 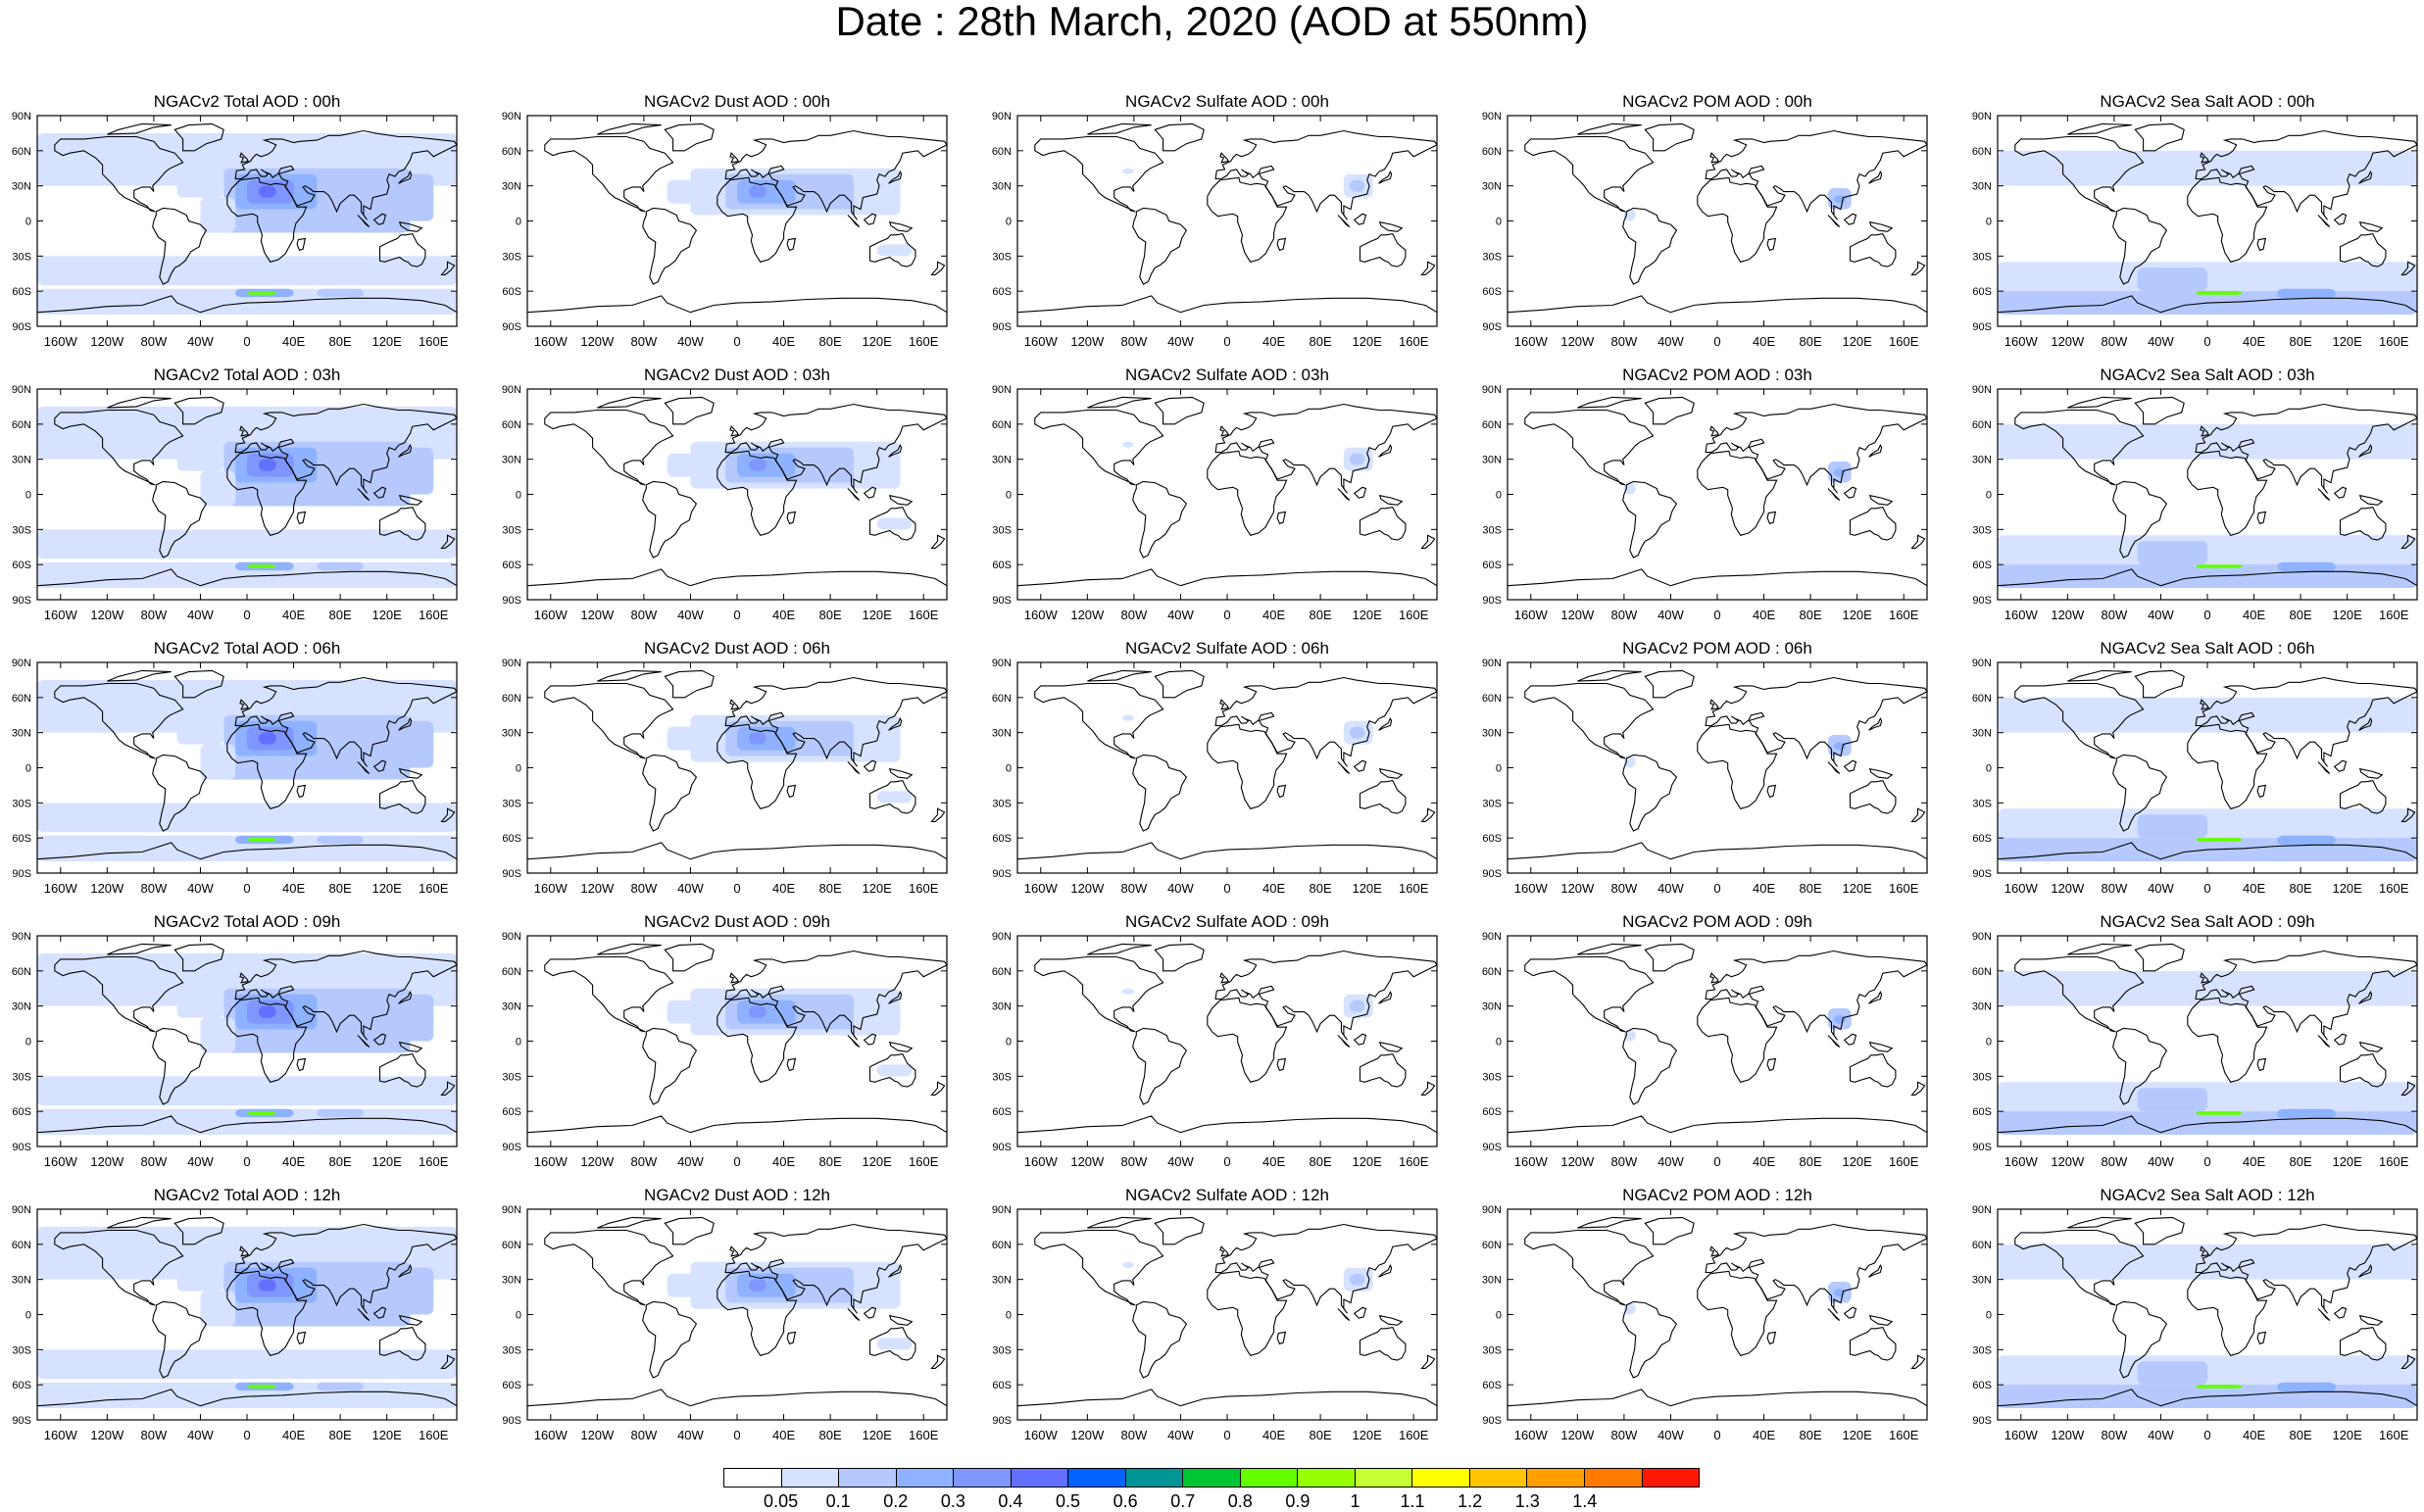 I want to click on aod-field, so click(x=1247, y=456).